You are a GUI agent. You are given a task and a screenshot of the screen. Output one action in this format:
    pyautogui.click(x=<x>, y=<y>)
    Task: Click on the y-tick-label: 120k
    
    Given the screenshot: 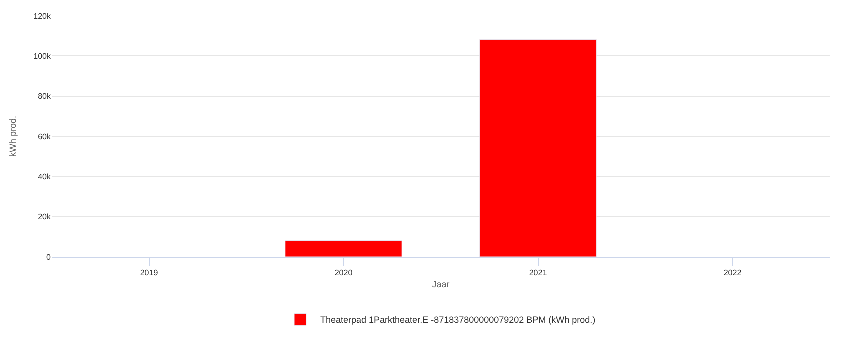 What is the action you would take?
    pyautogui.click(x=43, y=16)
    